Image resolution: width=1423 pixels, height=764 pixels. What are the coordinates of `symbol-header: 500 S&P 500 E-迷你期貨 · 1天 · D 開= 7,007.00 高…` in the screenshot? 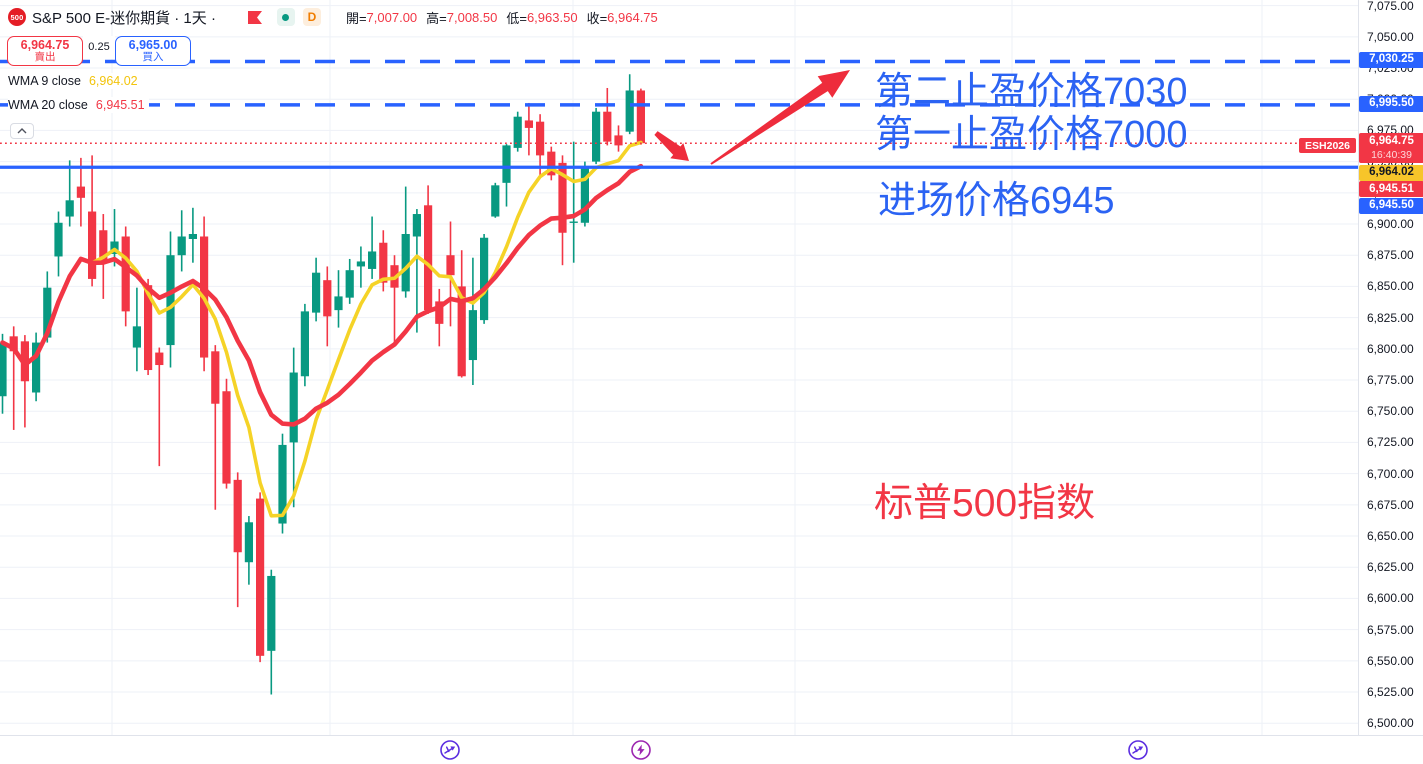 It's located at (333, 17).